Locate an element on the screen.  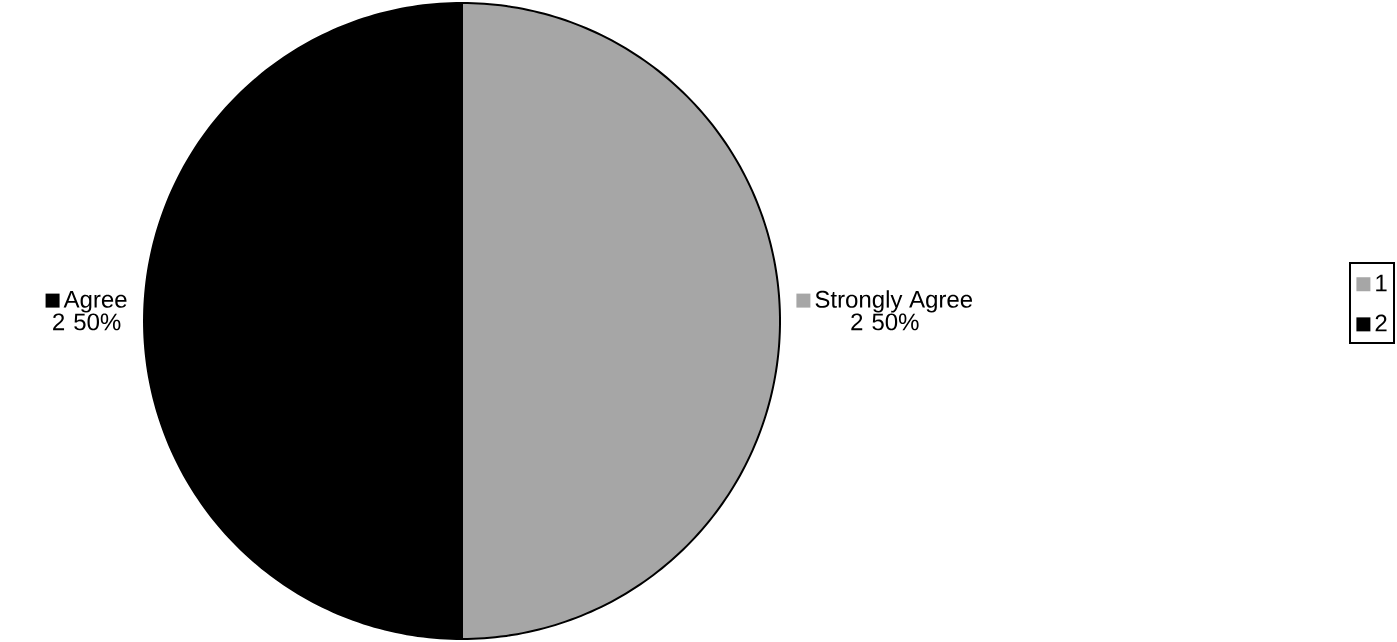
legend-label: Strongly Agree is located at coordinates (894, 301).